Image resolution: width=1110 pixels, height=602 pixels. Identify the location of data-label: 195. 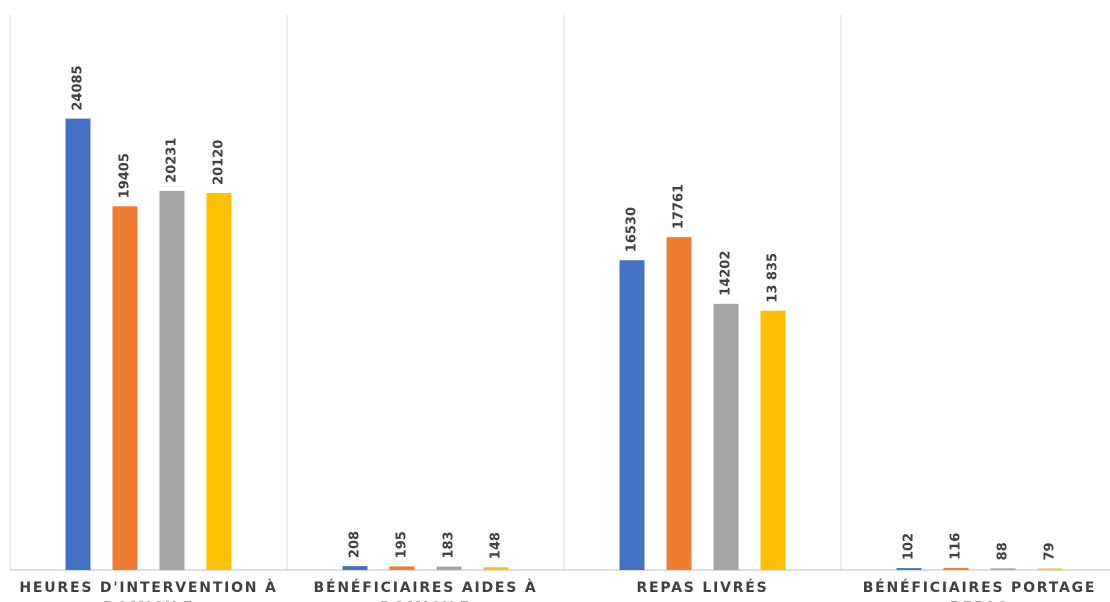
(402, 544).